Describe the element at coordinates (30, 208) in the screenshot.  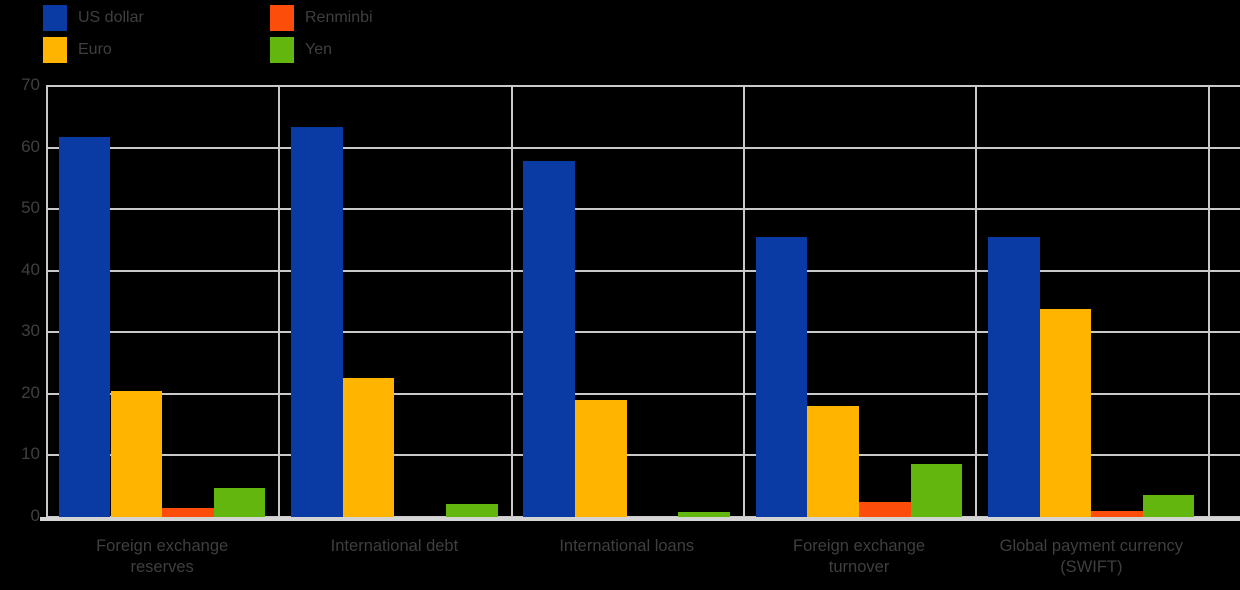
I see `y-tick-label-50: 50` at that location.